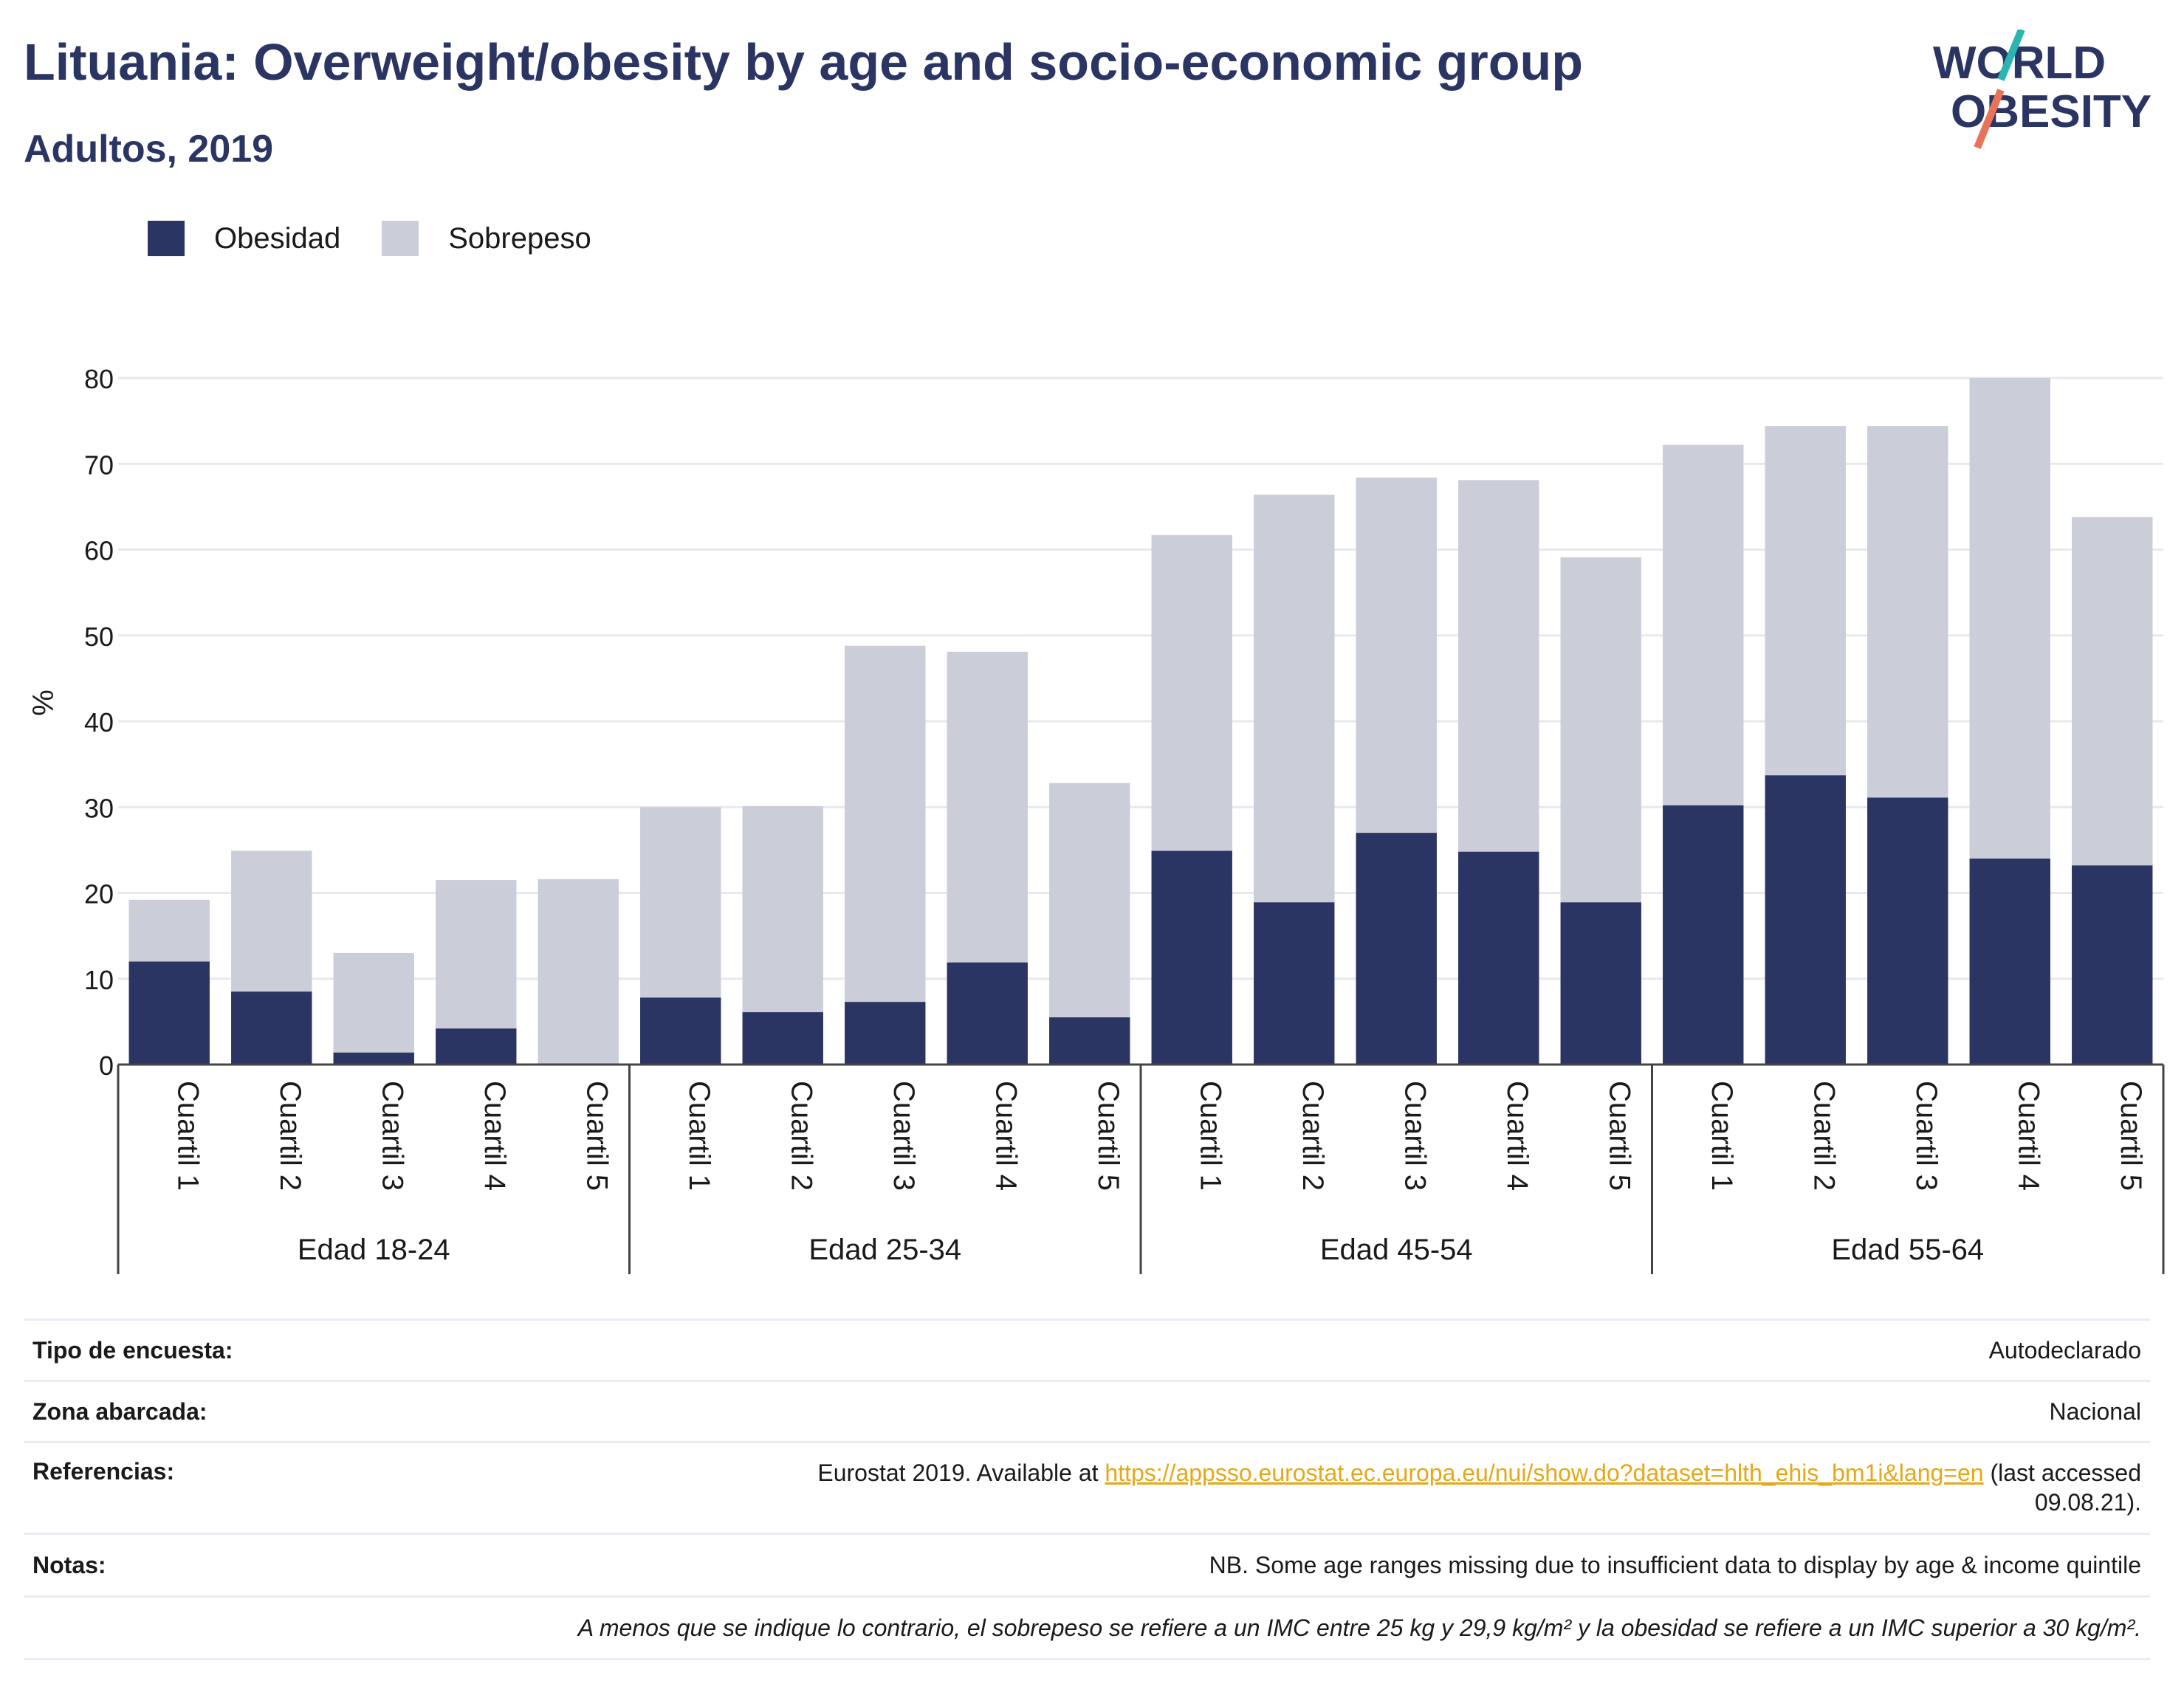  I want to click on area-label: Zona abarcada:, so click(120, 1411).